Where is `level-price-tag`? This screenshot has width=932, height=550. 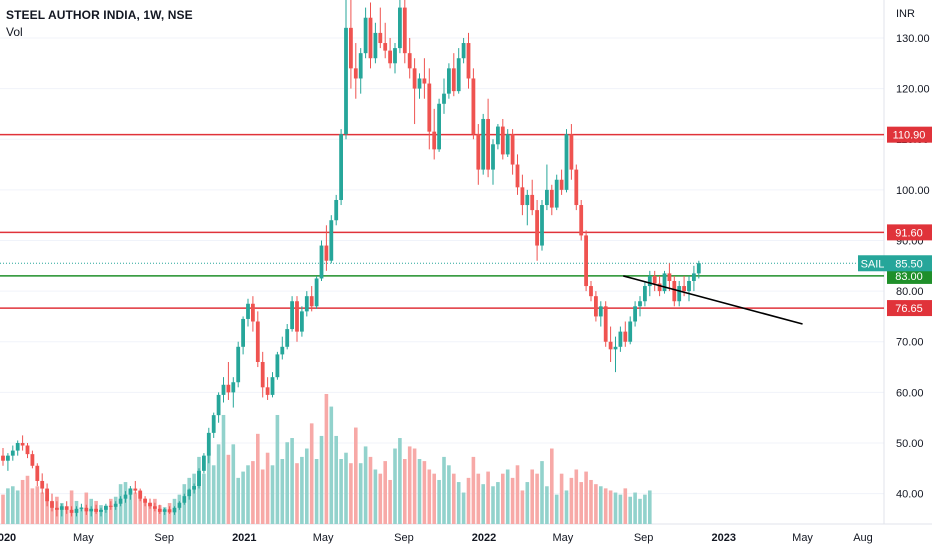
level-price-tag is located at coordinates (909, 308).